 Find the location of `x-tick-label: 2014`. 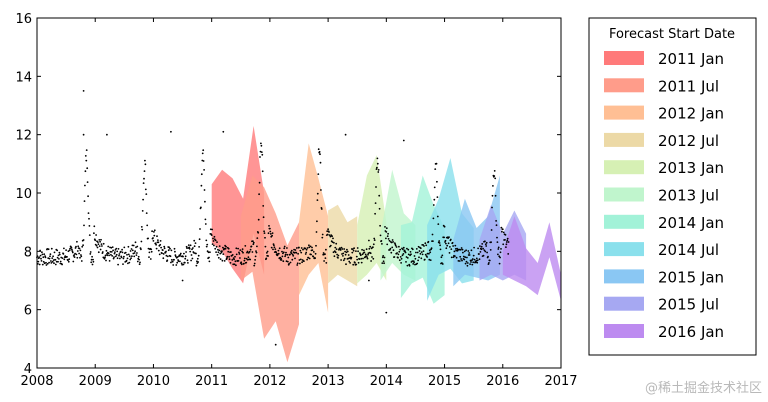

x-tick-label: 2014 is located at coordinates (386, 381).